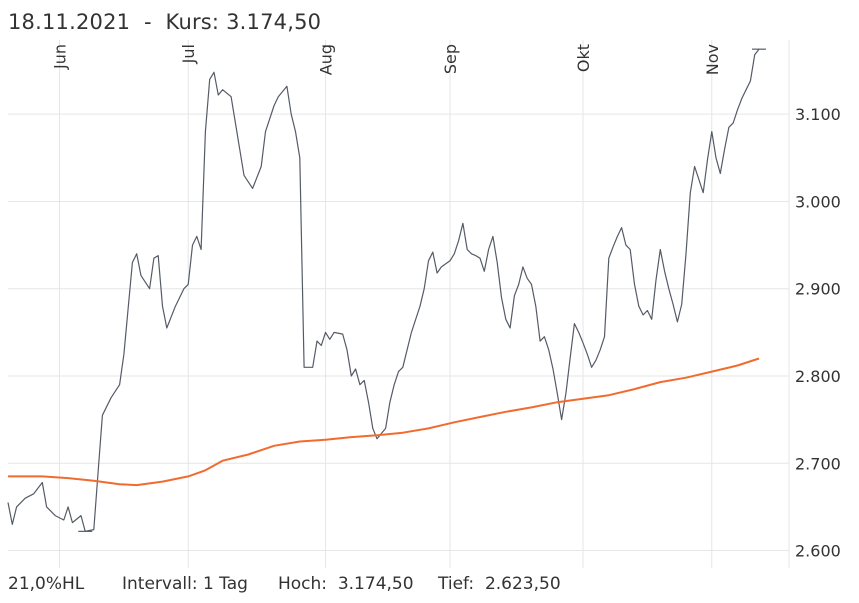  What do you see at coordinates (818, 463) in the screenshot?
I see `y-tick-label: 2.700` at bounding box center [818, 463].